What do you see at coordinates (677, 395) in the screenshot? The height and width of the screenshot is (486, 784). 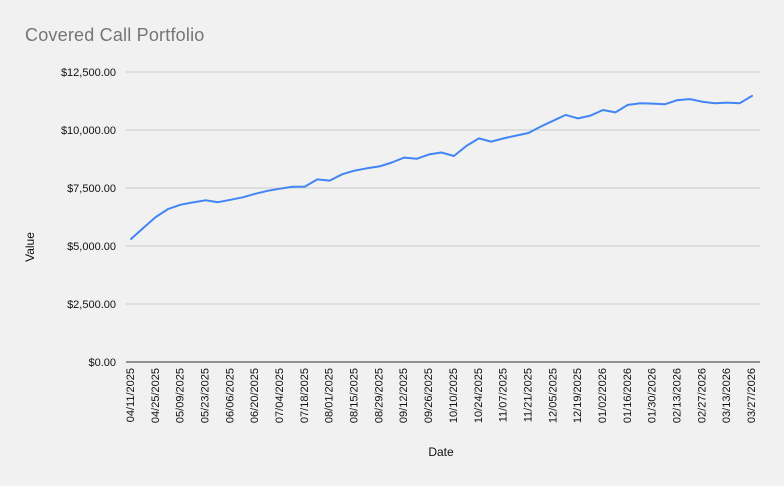 I see `x-tick-label: 02/13/2026` at bounding box center [677, 395].